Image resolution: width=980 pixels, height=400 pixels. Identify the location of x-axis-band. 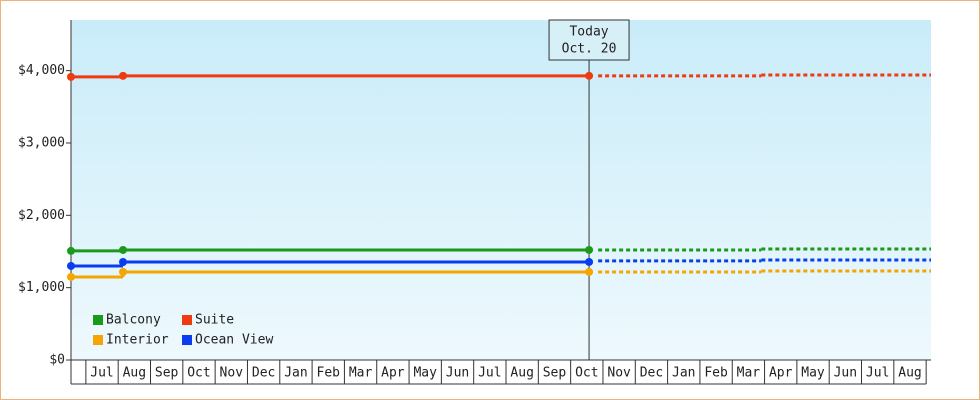
(501, 372).